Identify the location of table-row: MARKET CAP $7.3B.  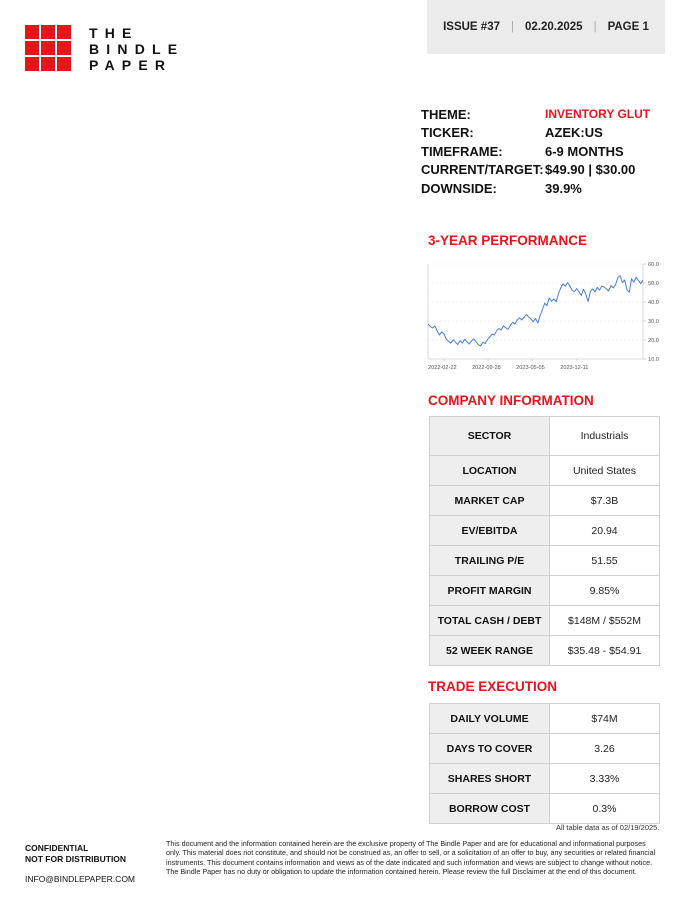
(544, 500).